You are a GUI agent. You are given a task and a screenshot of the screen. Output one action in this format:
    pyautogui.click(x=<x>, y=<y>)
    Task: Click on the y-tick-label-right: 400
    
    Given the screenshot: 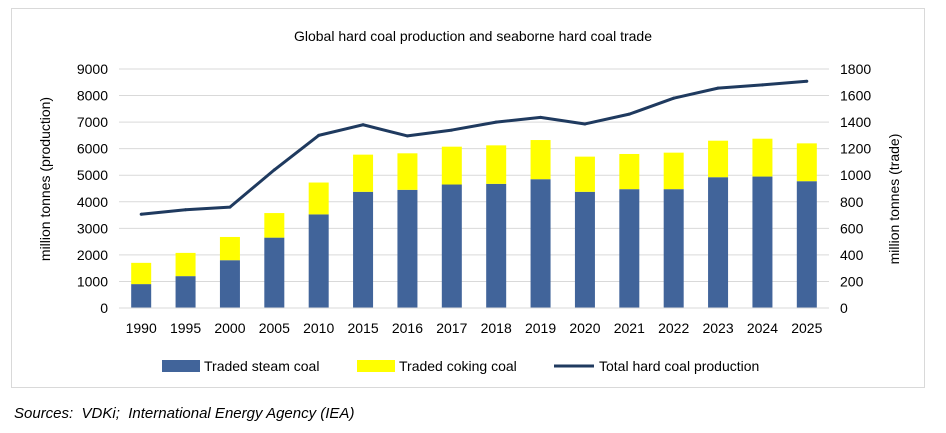 What is the action you would take?
    pyautogui.click(x=852, y=255)
    